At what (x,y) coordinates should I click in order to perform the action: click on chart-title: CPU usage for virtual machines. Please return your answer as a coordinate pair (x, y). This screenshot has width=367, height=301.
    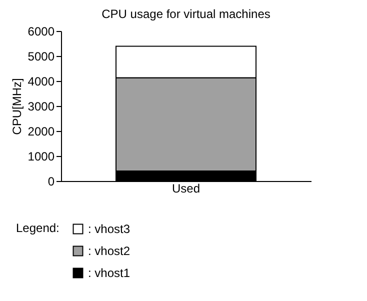
    Looking at the image, I should click on (186, 14).